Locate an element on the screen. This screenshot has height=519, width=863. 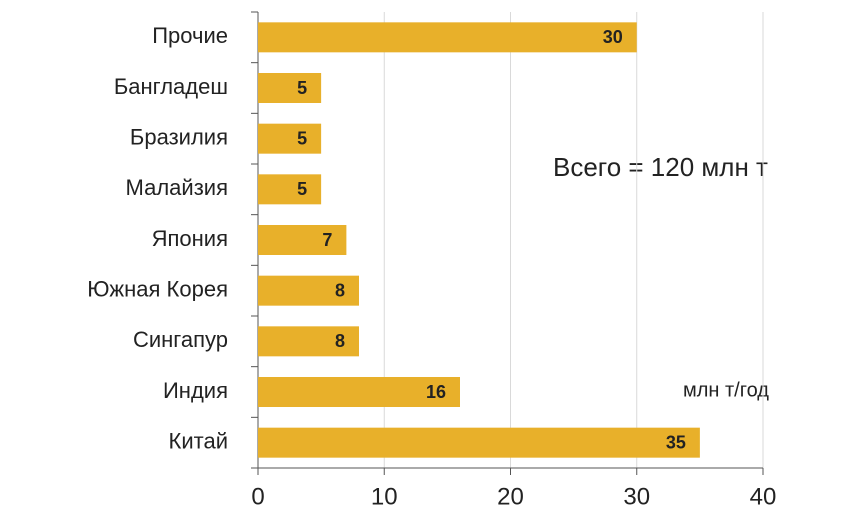
y-tick-label: Южная Корея is located at coordinates (157, 288).